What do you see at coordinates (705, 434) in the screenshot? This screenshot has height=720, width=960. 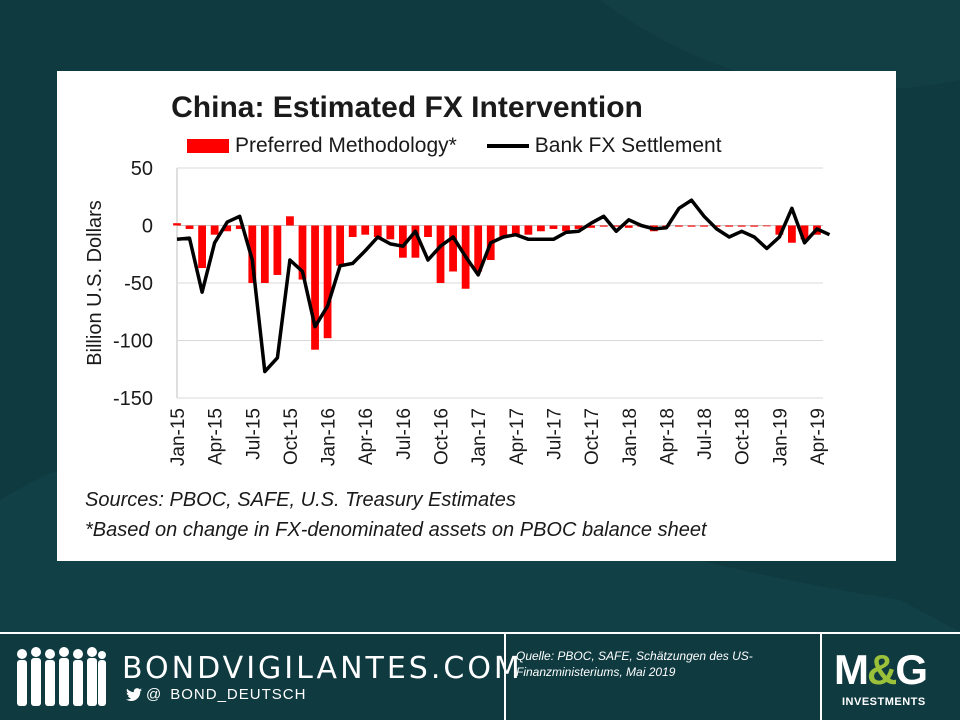 I see `x-tick-label: Jul-18` at bounding box center [705, 434].